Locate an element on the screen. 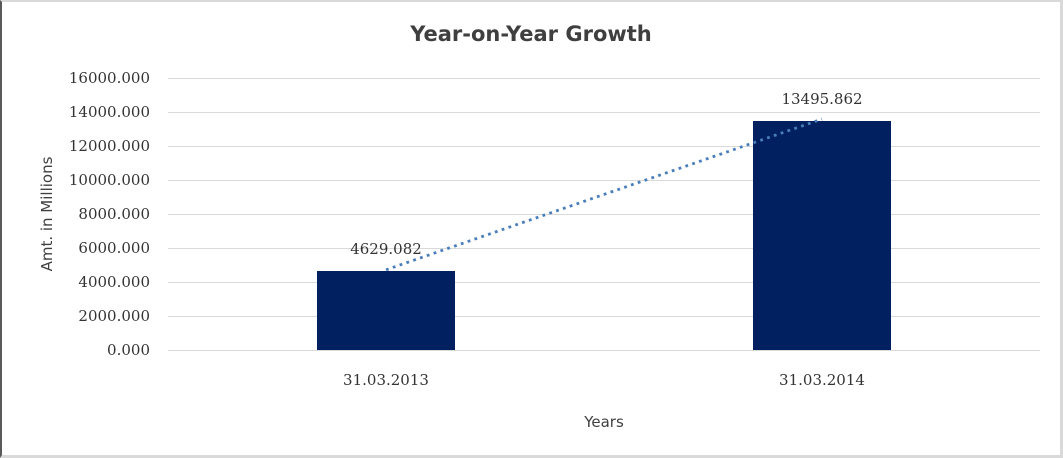 This screenshot has width=1063, height=458. x-tick-label: 31.03.2013 is located at coordinates (386, 380).